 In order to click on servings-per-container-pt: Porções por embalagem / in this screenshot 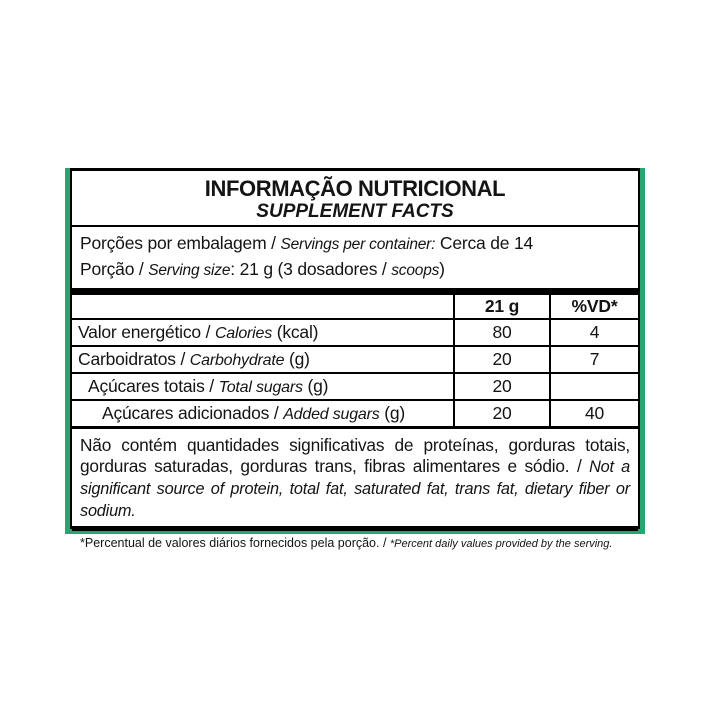, I will do `click(180, 243)`.